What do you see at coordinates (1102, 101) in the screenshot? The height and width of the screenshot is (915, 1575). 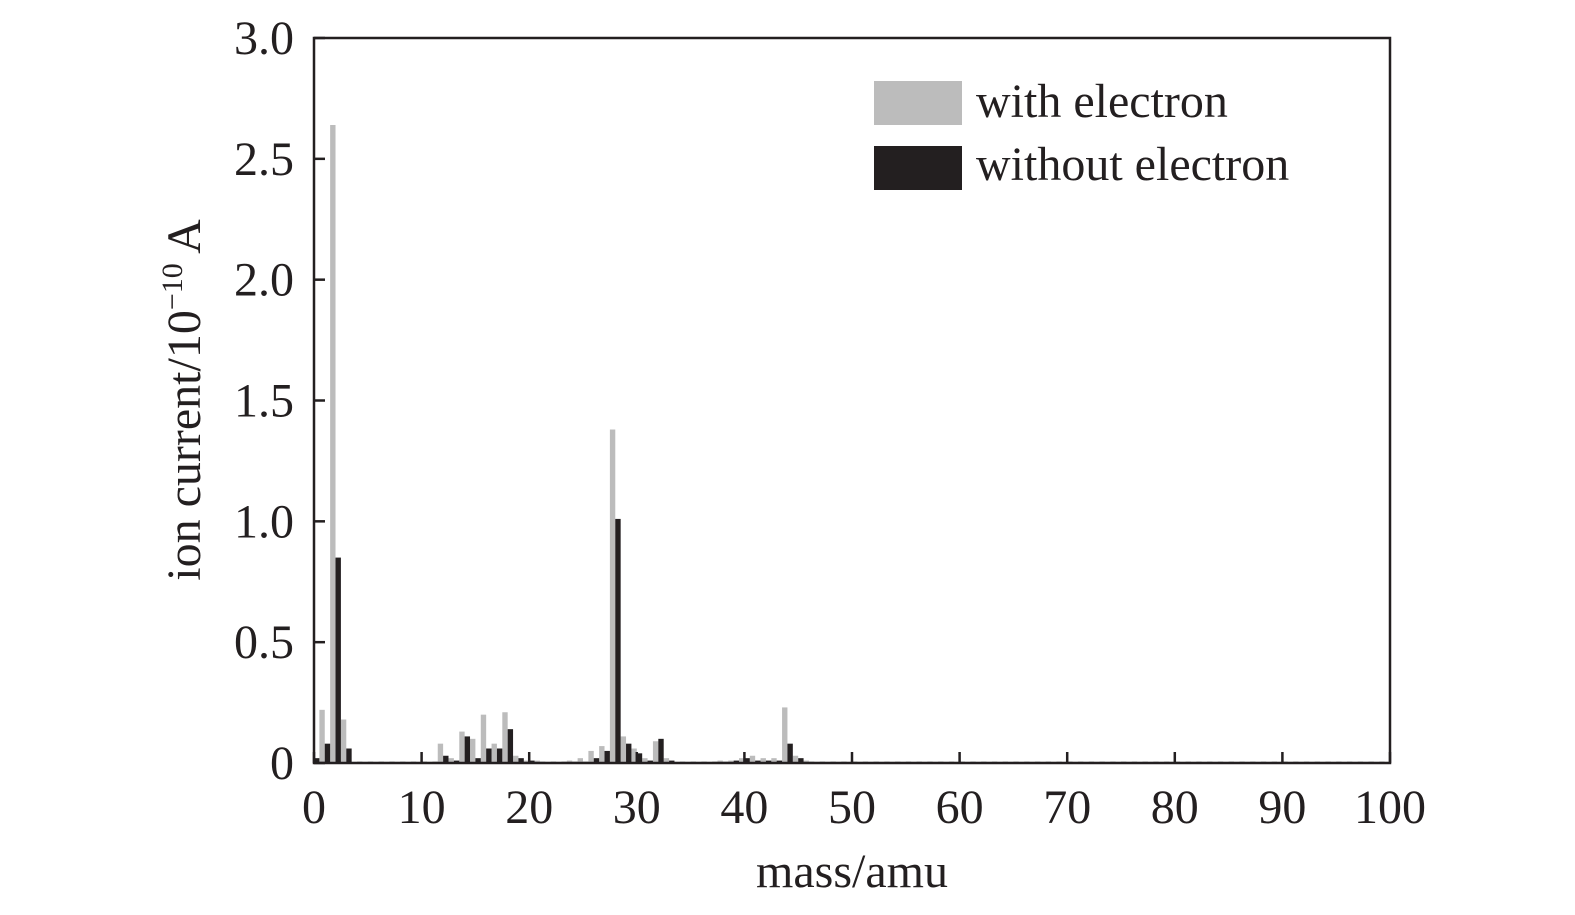 I see `legend-label-with-electron: with electron` at bounding box center [1102, 101].